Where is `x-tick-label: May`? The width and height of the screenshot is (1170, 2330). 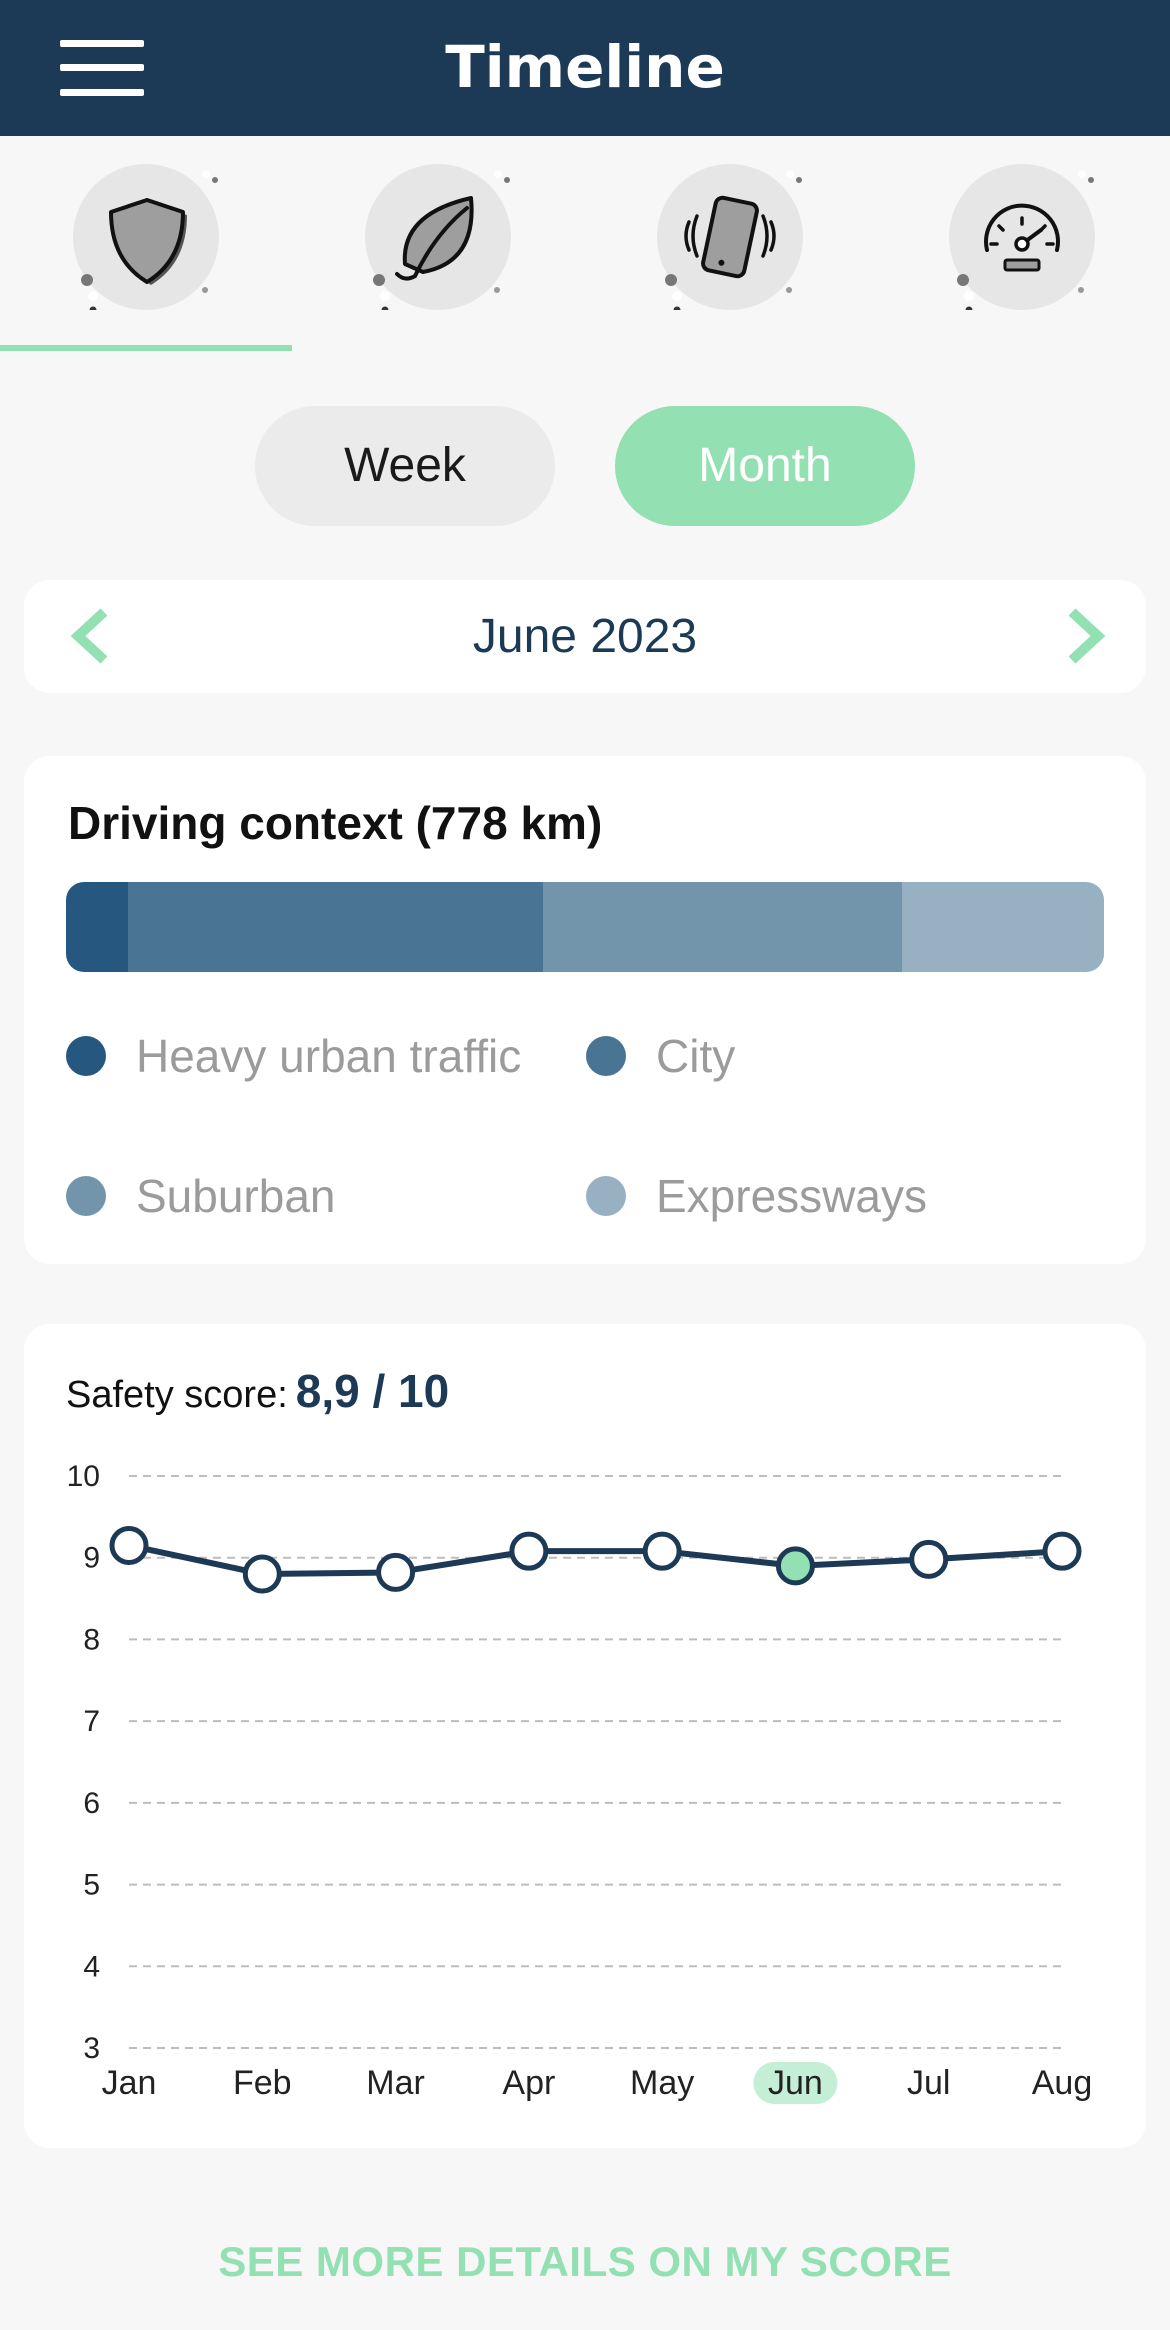 x-tick-label: May is located at coordinates (662, 2083).